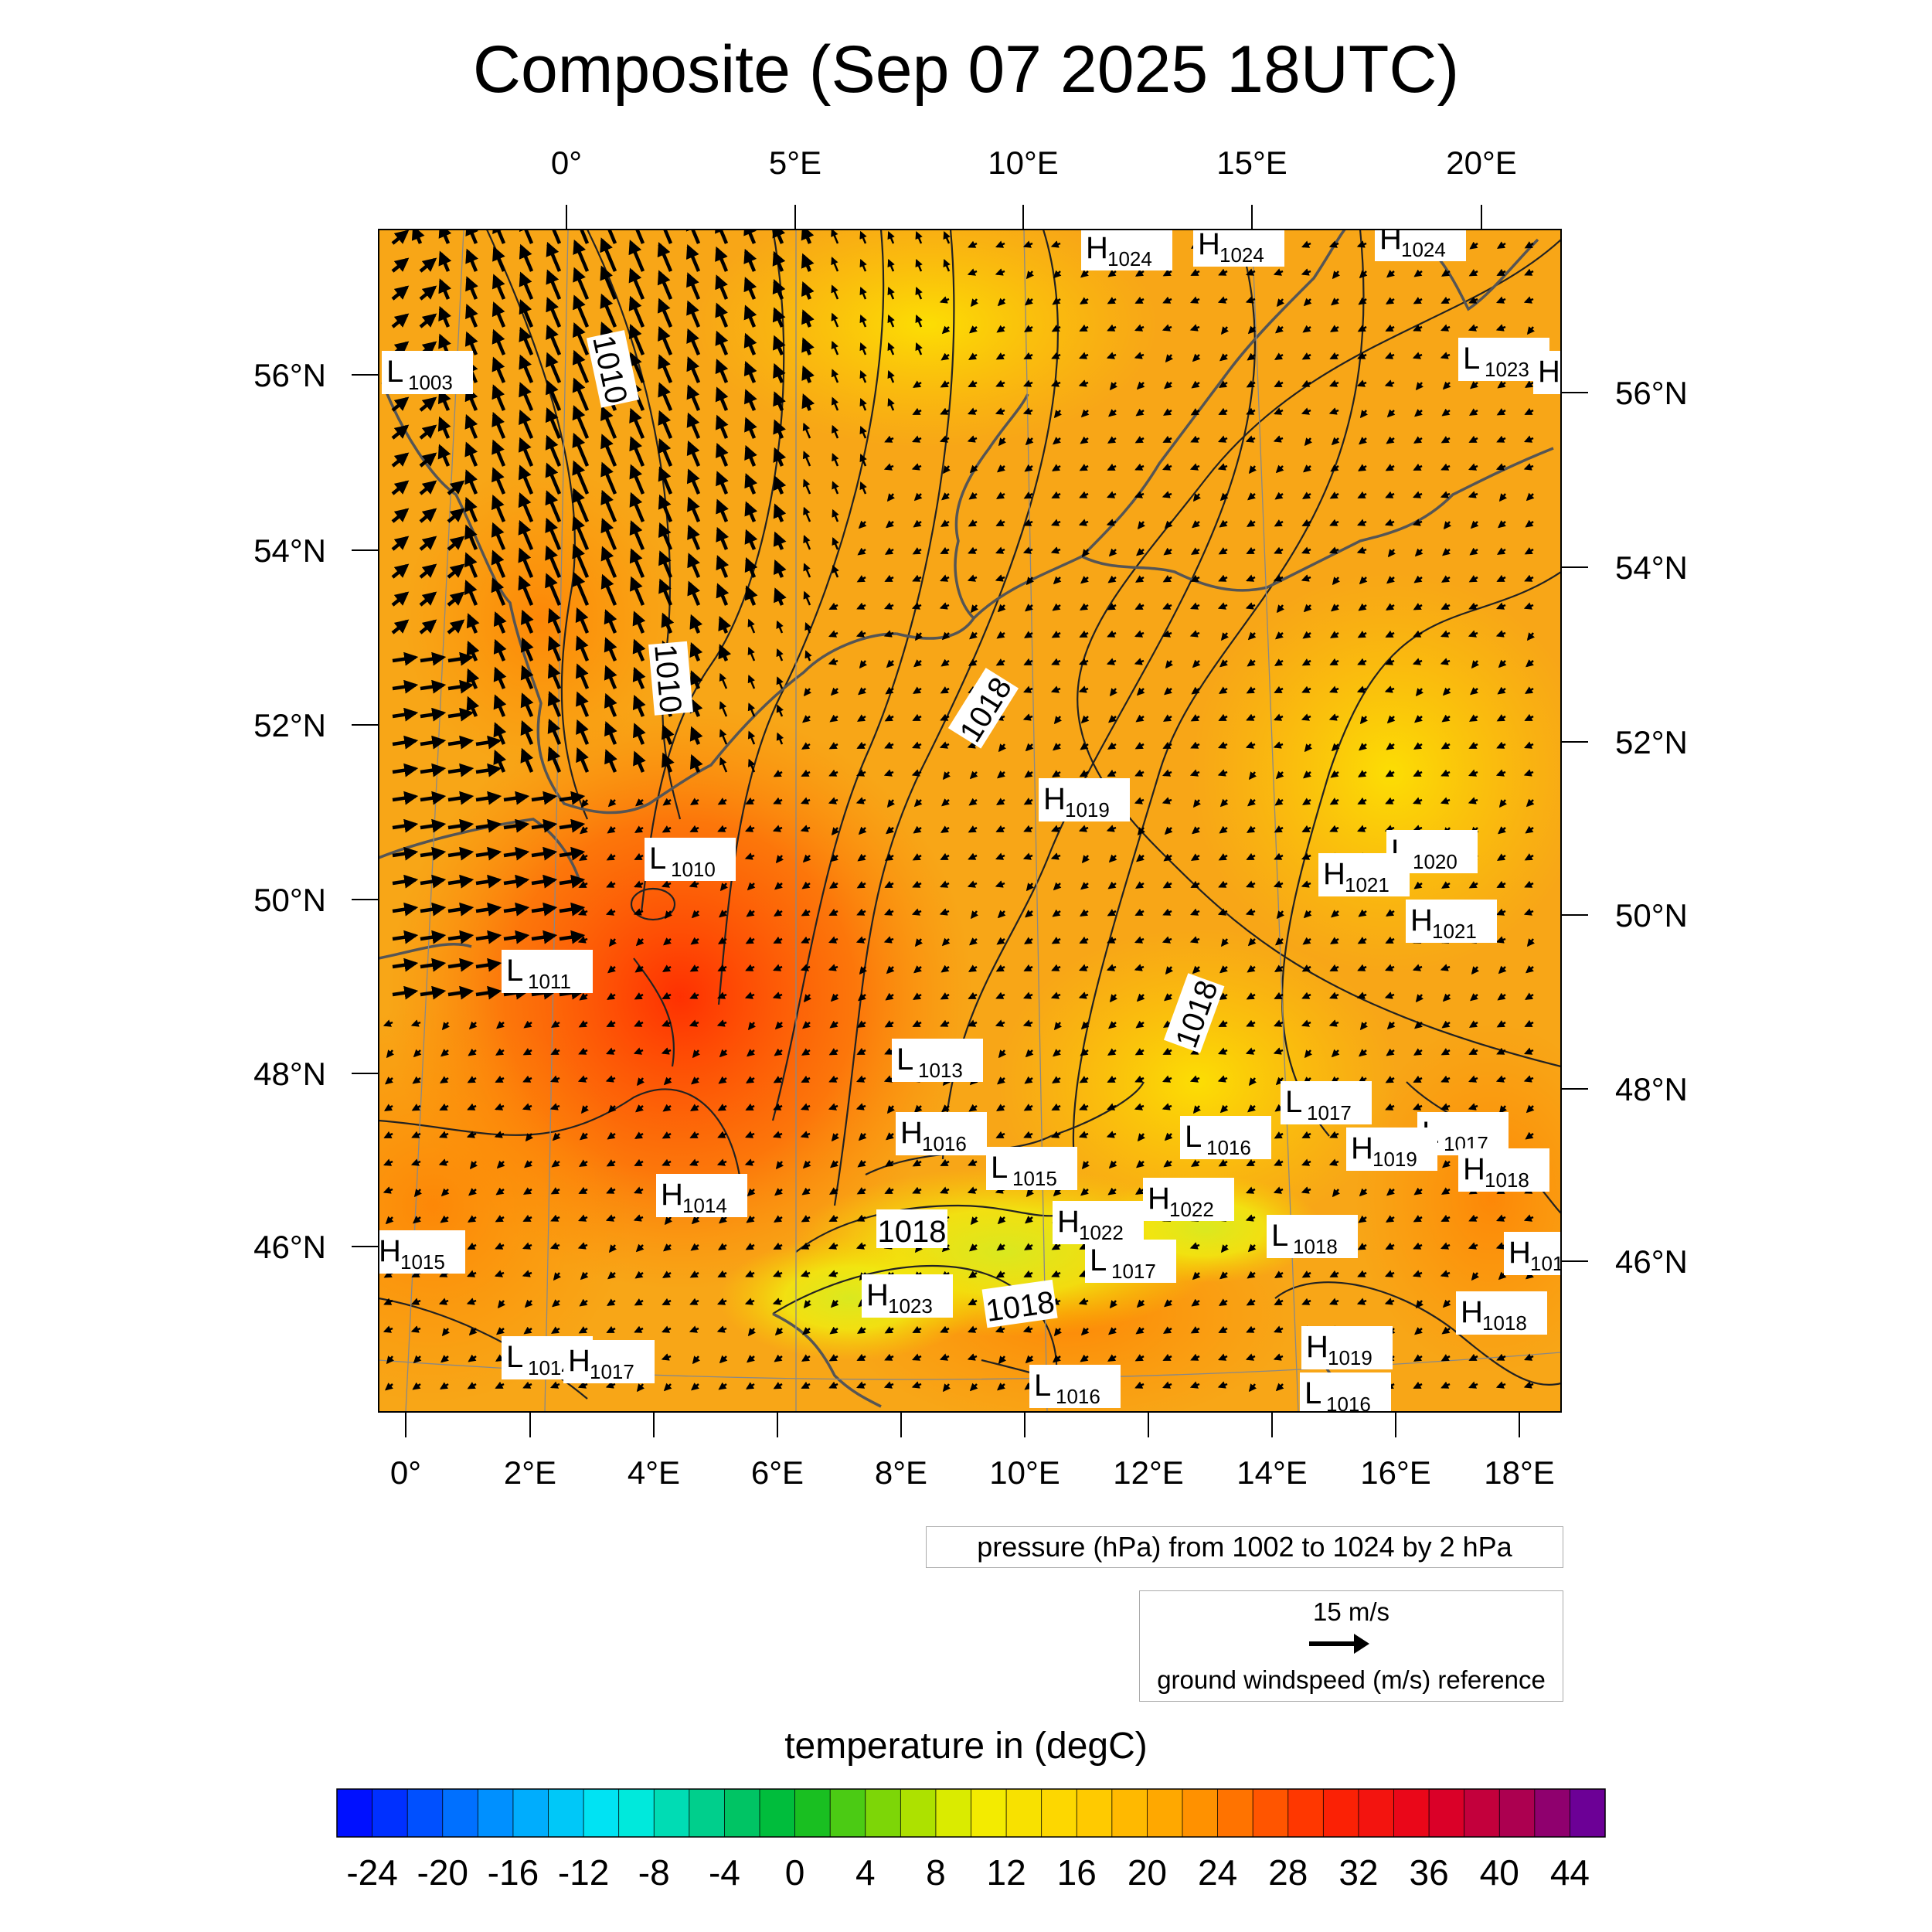  What do you see at coordinates (1499, 1872) in the screenshot?
I see `colorbar-tick-label: 40` at bounding box center [1499, 1872].